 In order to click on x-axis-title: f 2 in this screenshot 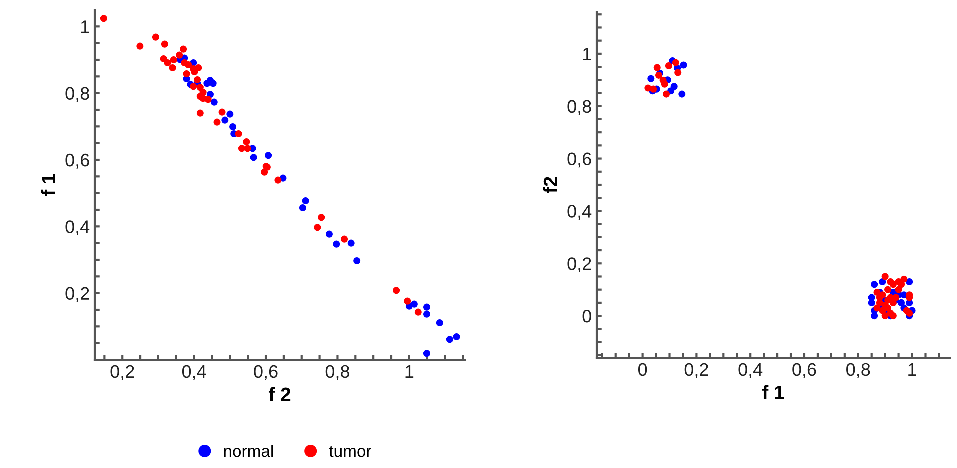, I will do `click(279, 394)`.